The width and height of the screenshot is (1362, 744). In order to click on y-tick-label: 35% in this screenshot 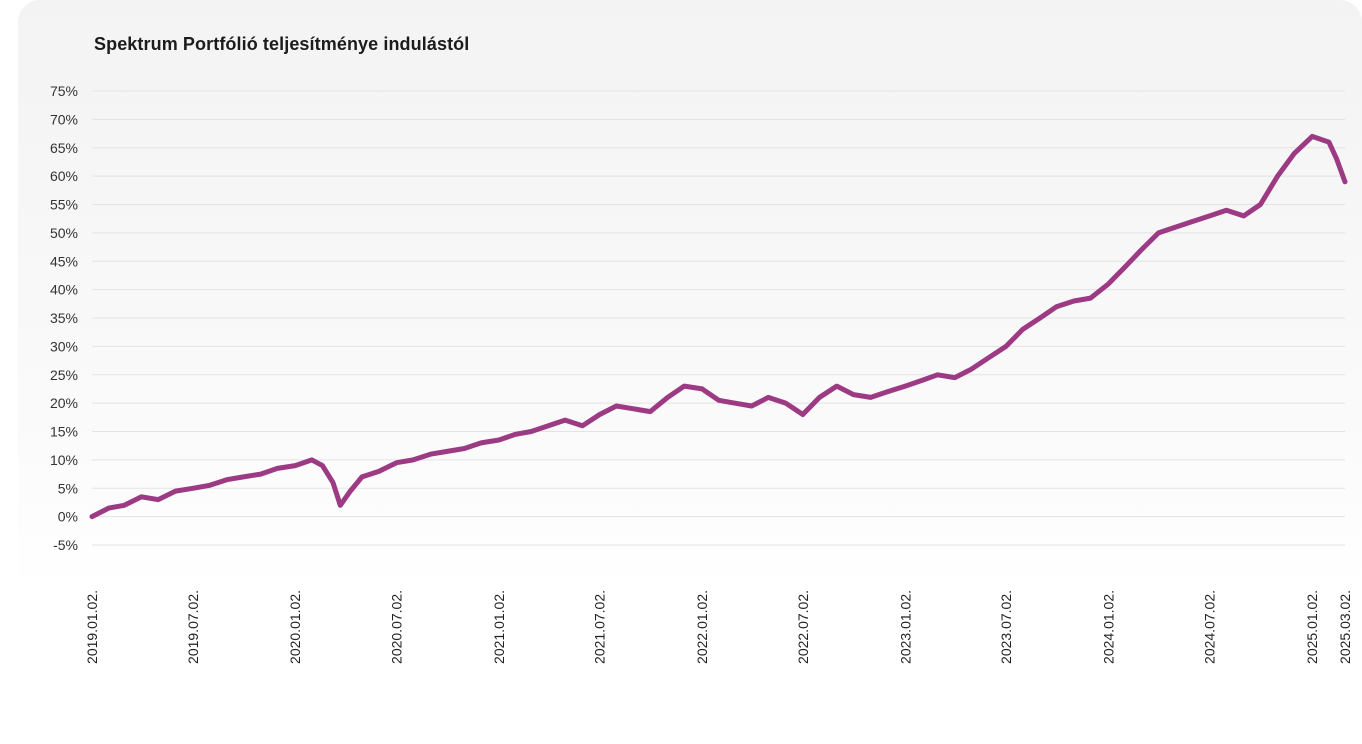, I will do `click(64, 318)`.